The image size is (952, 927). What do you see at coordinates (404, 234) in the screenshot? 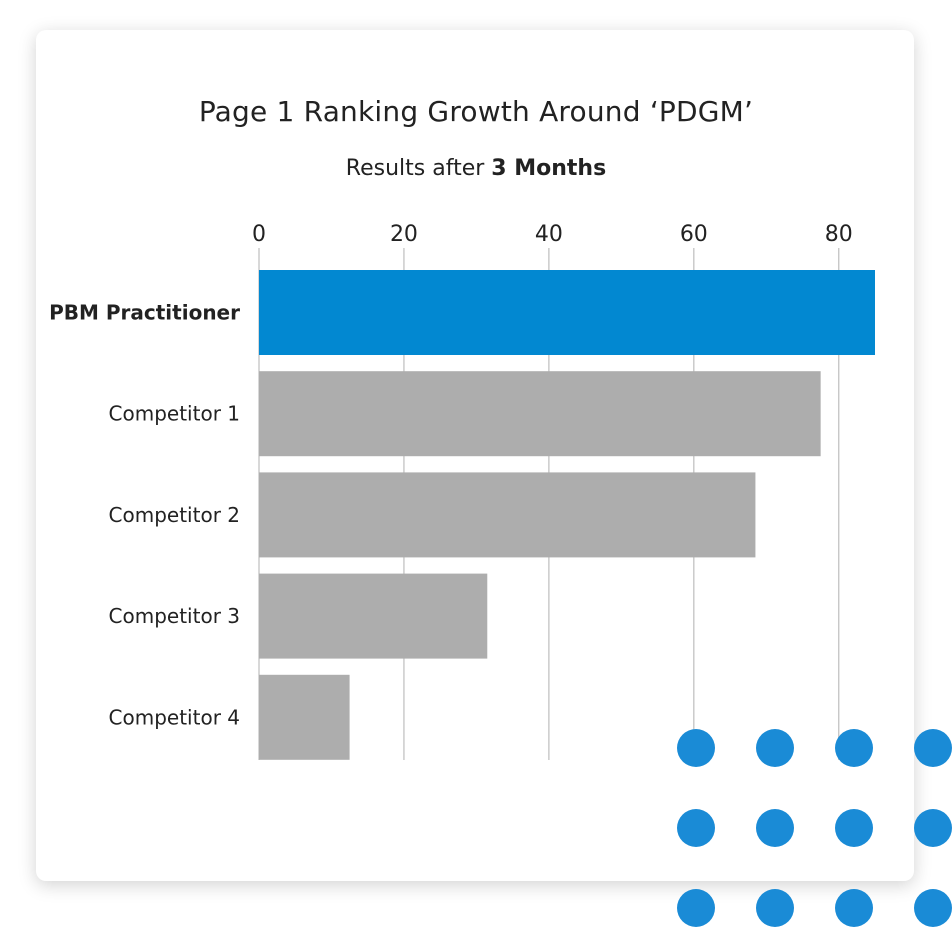
I see `x-tick-label: 20` at bounding box center [404, 234].